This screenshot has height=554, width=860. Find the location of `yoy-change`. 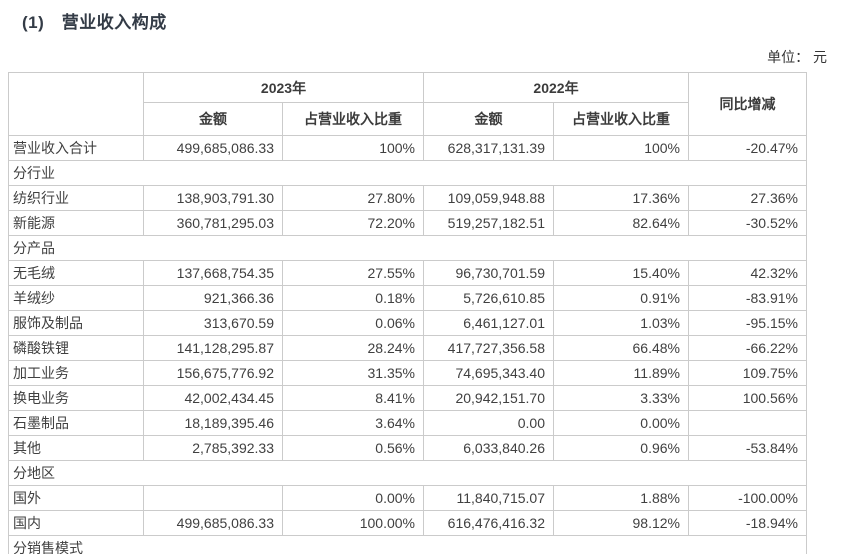

yoy-change is located at coordinates (747, 423).